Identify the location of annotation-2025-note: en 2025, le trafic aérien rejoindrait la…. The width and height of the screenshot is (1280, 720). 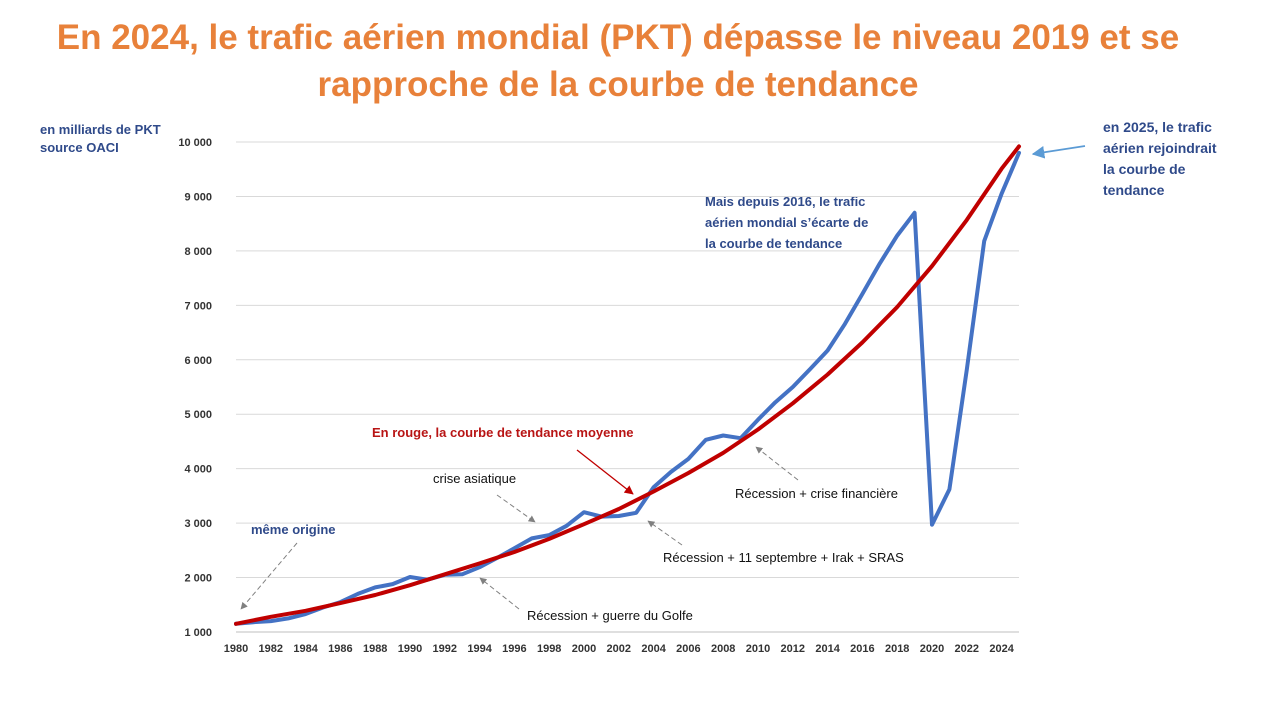
(1160, 159).